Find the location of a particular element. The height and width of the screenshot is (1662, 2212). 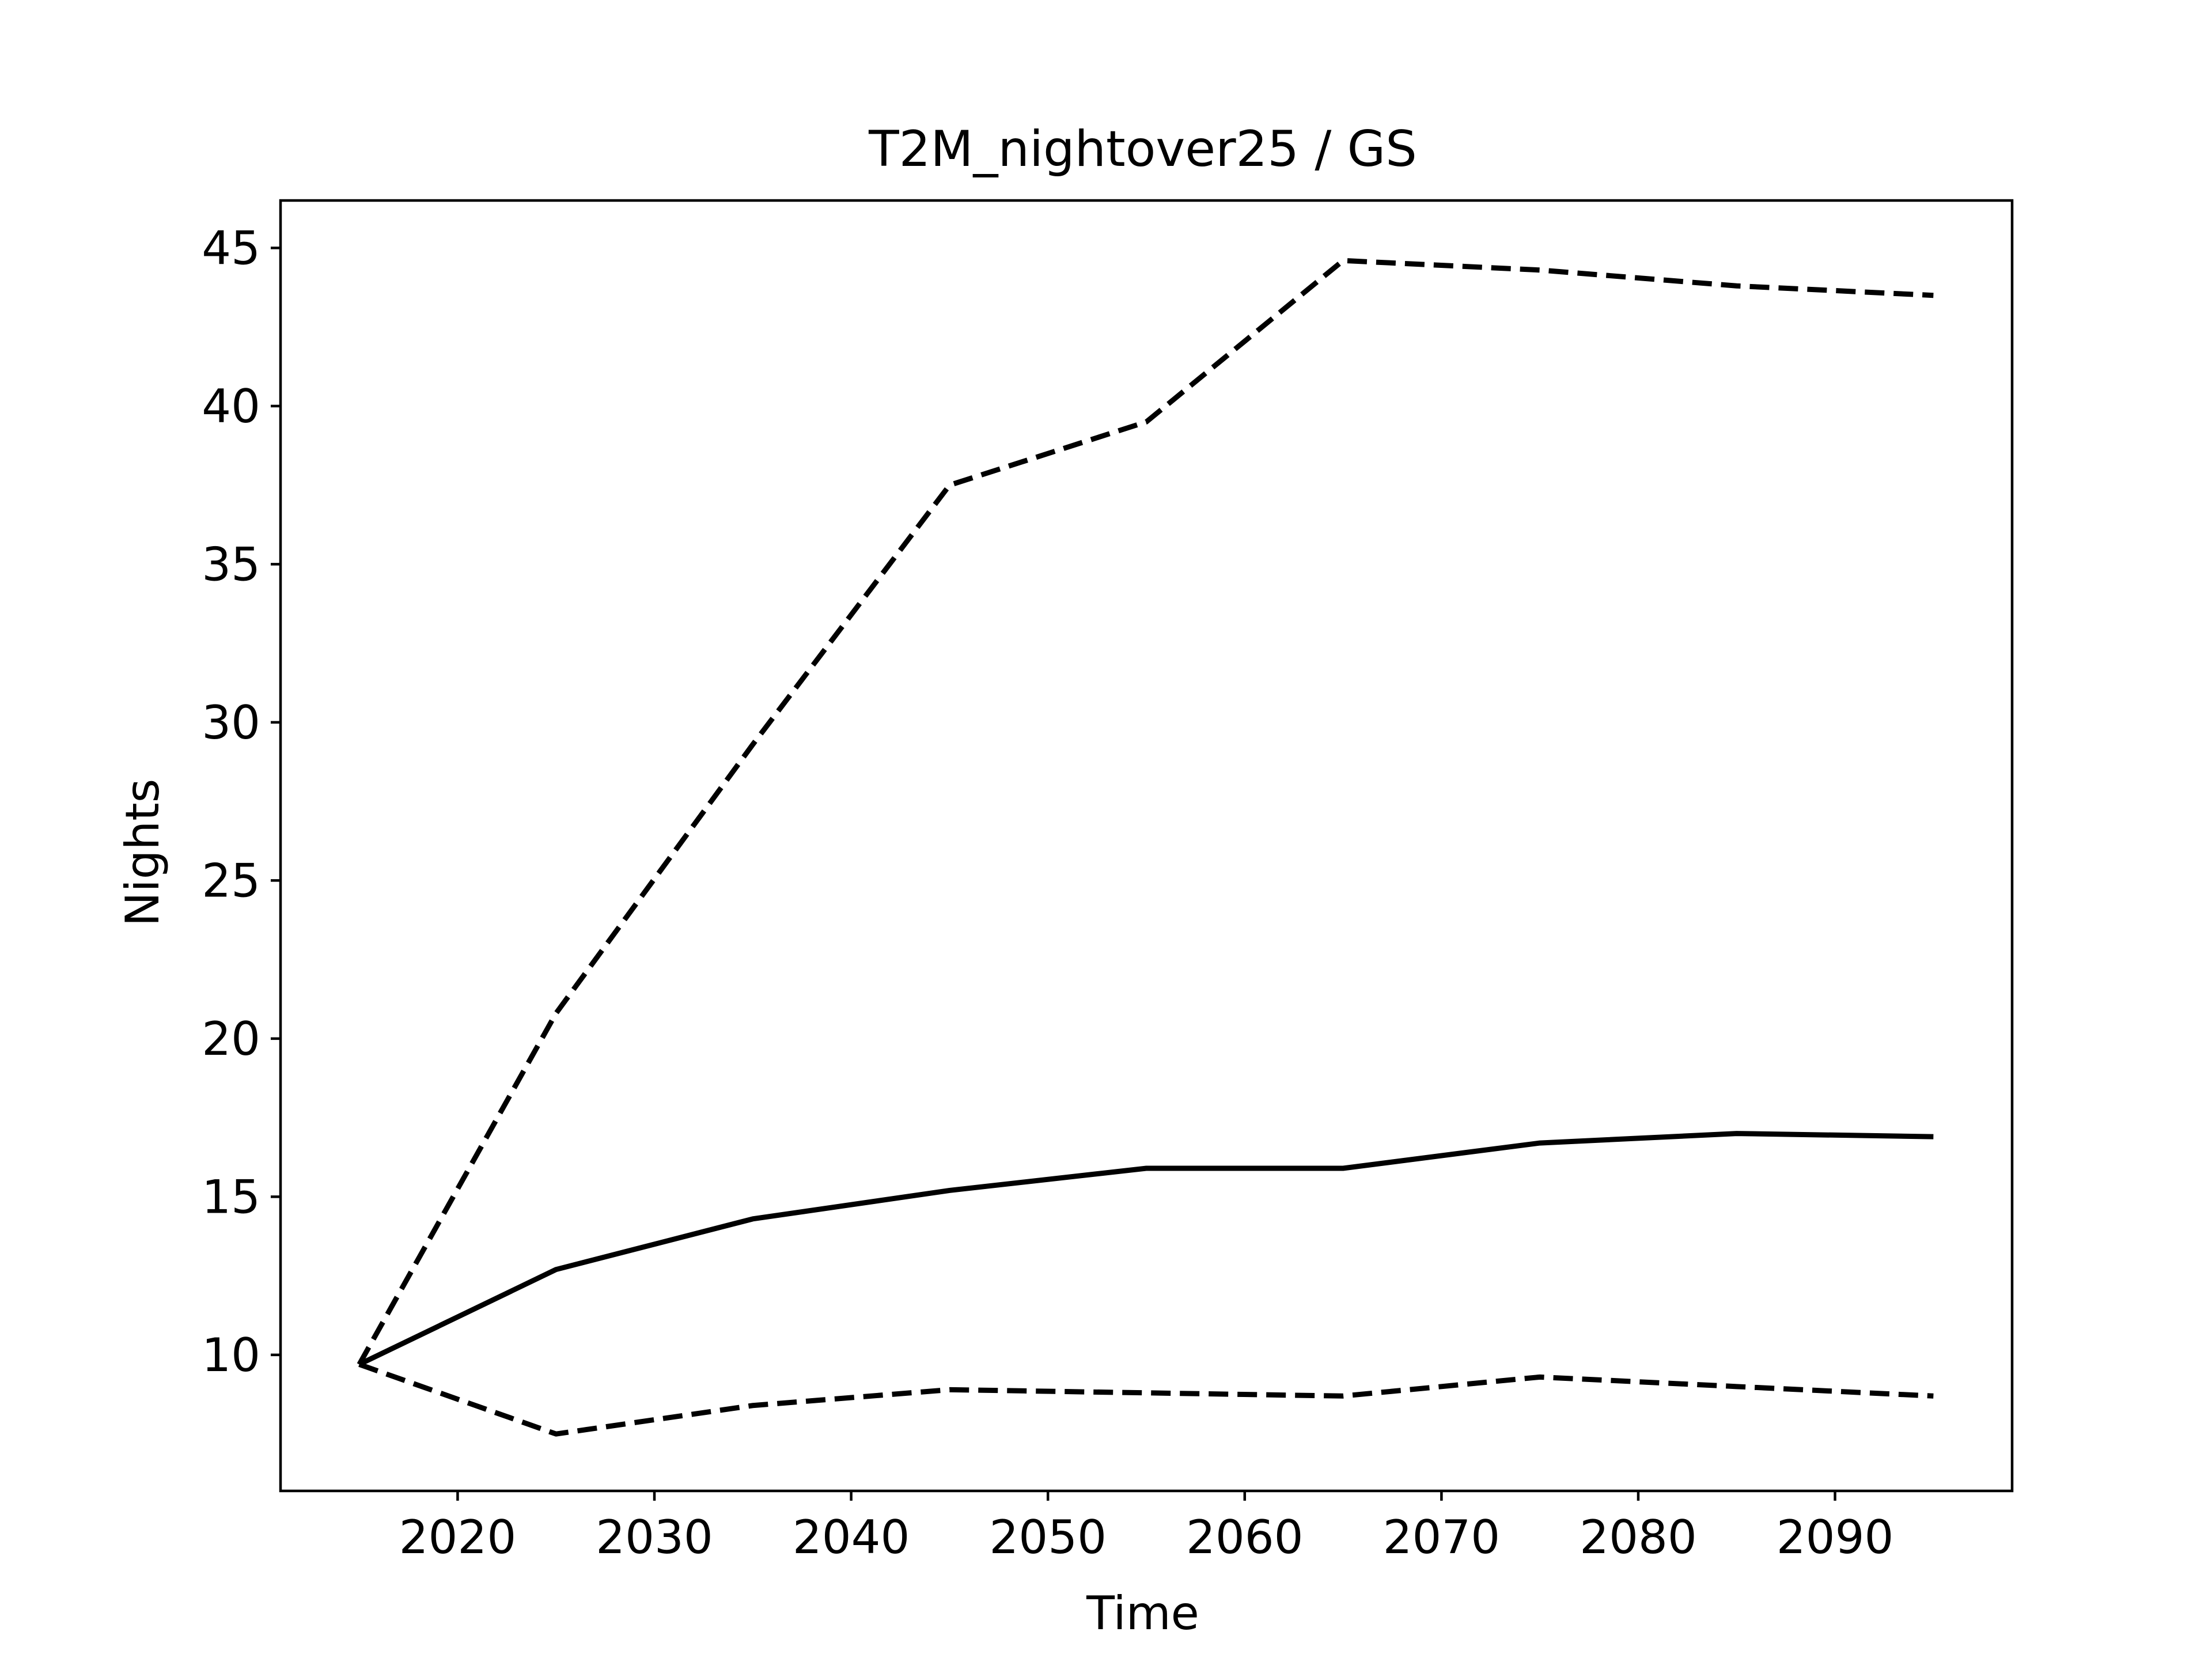

x-tick-label: 2060 is located at coordinates (1245, 1537).